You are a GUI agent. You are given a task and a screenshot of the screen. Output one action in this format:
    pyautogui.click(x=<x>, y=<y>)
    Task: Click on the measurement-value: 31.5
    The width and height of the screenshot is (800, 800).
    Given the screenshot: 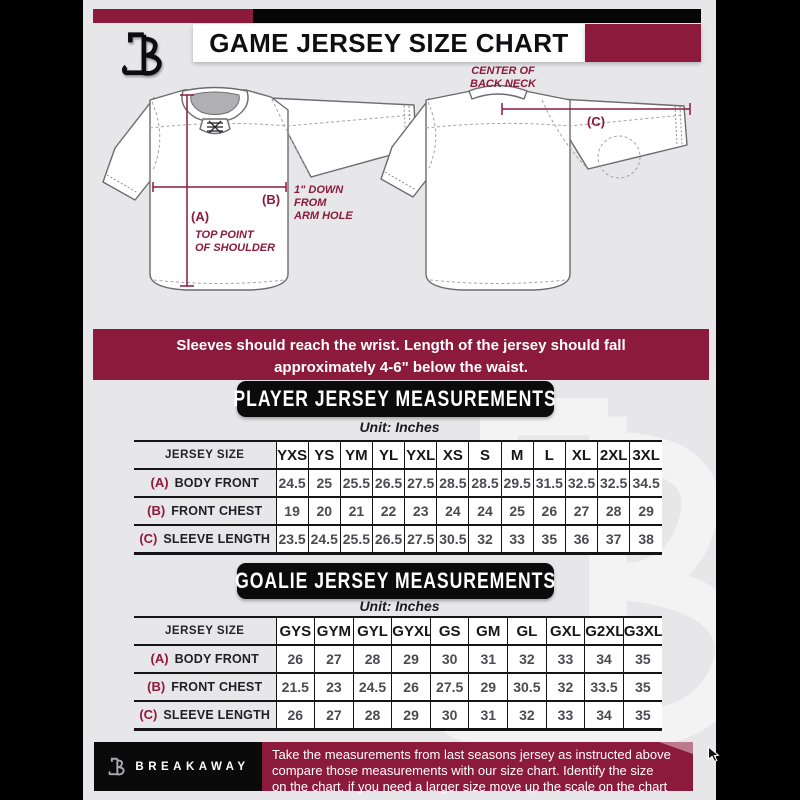 What is the action you would take?
    pyautogui.click(x=549, y=483)
    